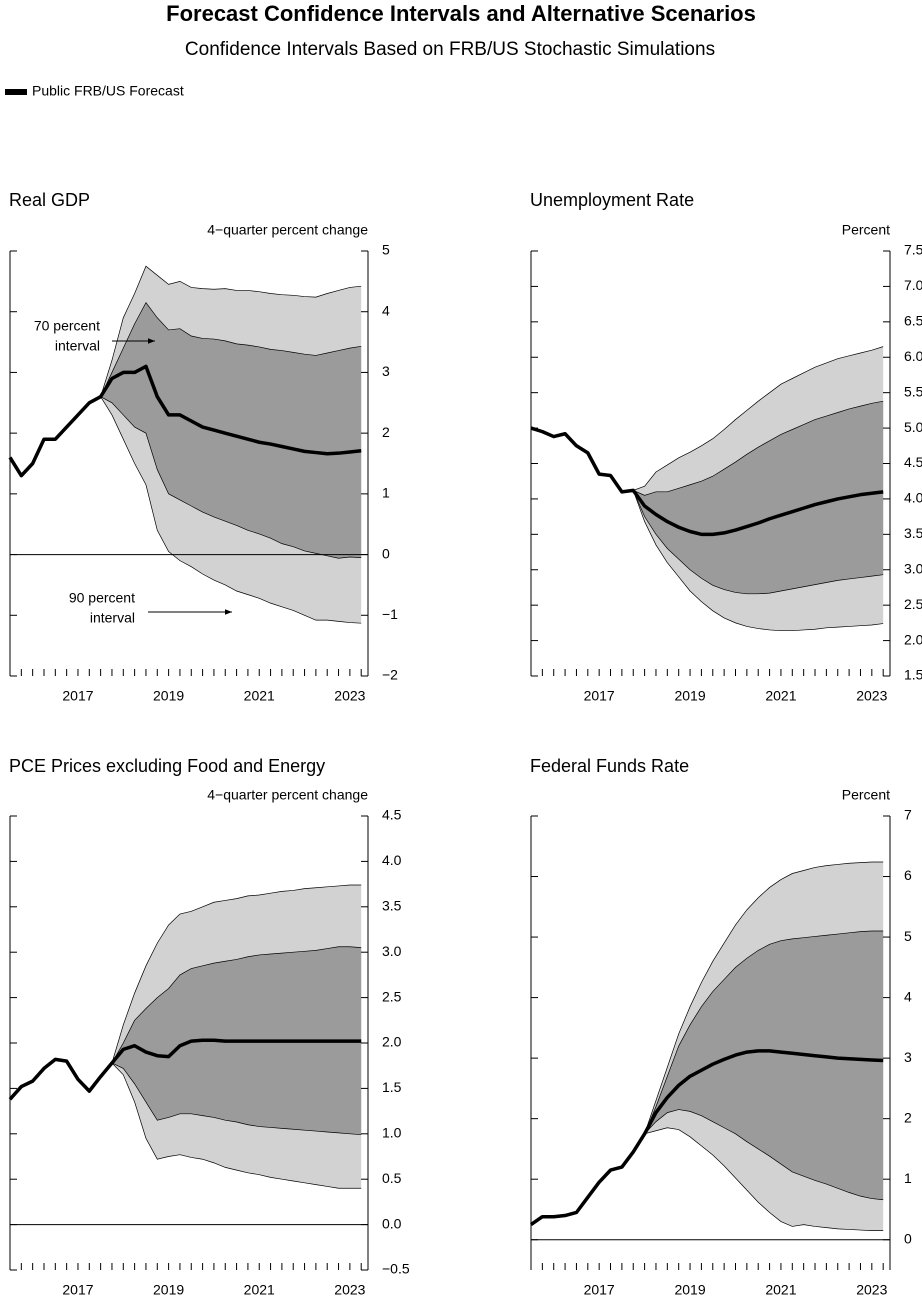 This screenshot has width=922, height=1302. Describe the element at coordinates (167, 766) in the screenshot. I see `panel-title: PCE Prices excluding Food and Energy` at that location.